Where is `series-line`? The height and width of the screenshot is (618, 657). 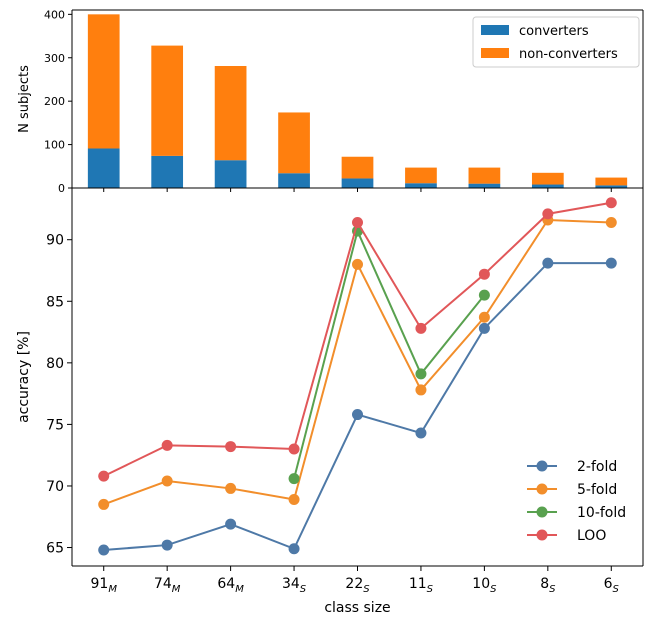 series-line is located at coordinates (389, 353).